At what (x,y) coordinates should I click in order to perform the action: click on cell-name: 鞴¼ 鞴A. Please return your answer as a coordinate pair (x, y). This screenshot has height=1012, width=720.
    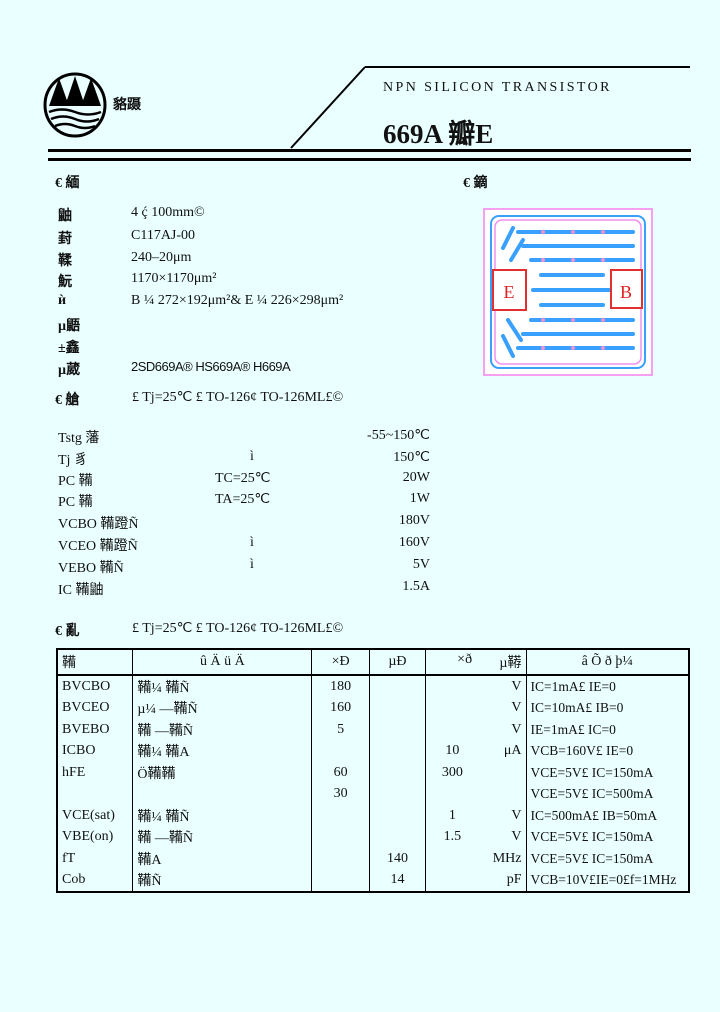
    Looking at the image, I should click on (222, 751).